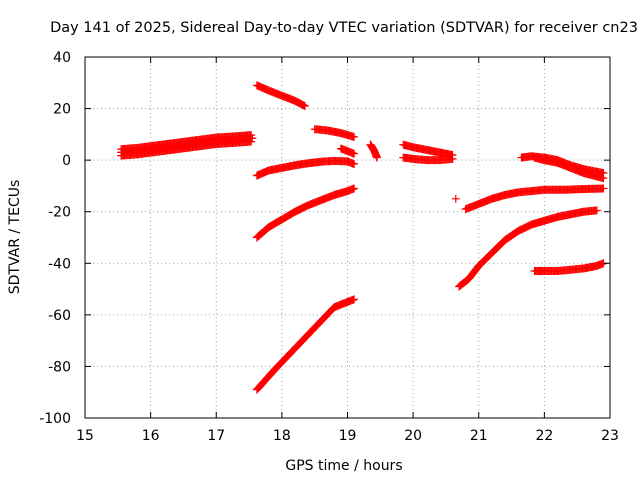 The image size is (640, 480). Describe the element at coordinates (62, 58) in the screenshot. I see `y-tick-label: 40` at that location.